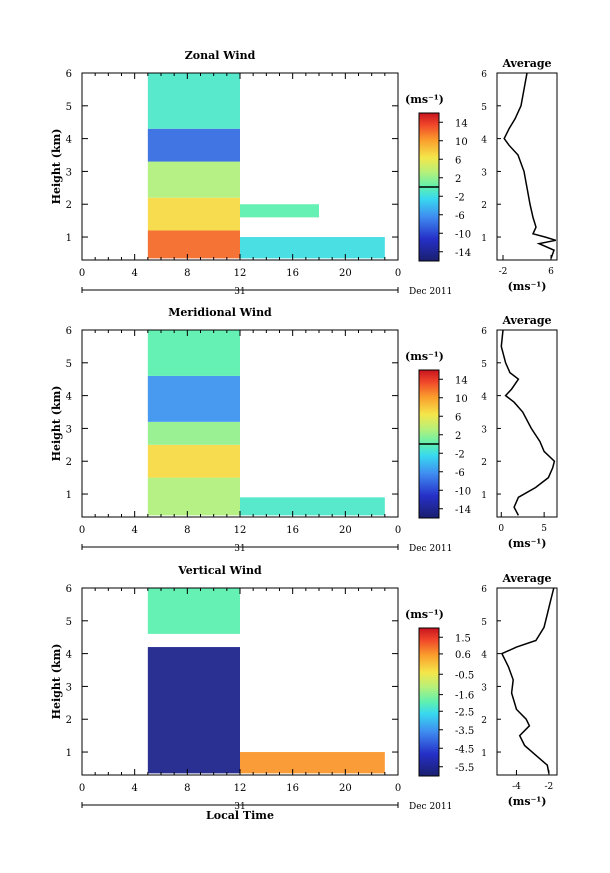  What do you see at coordinates (430, 292) in the screenshot?
I see `month-label: Dec 2011` at bounding box center [430, 292].